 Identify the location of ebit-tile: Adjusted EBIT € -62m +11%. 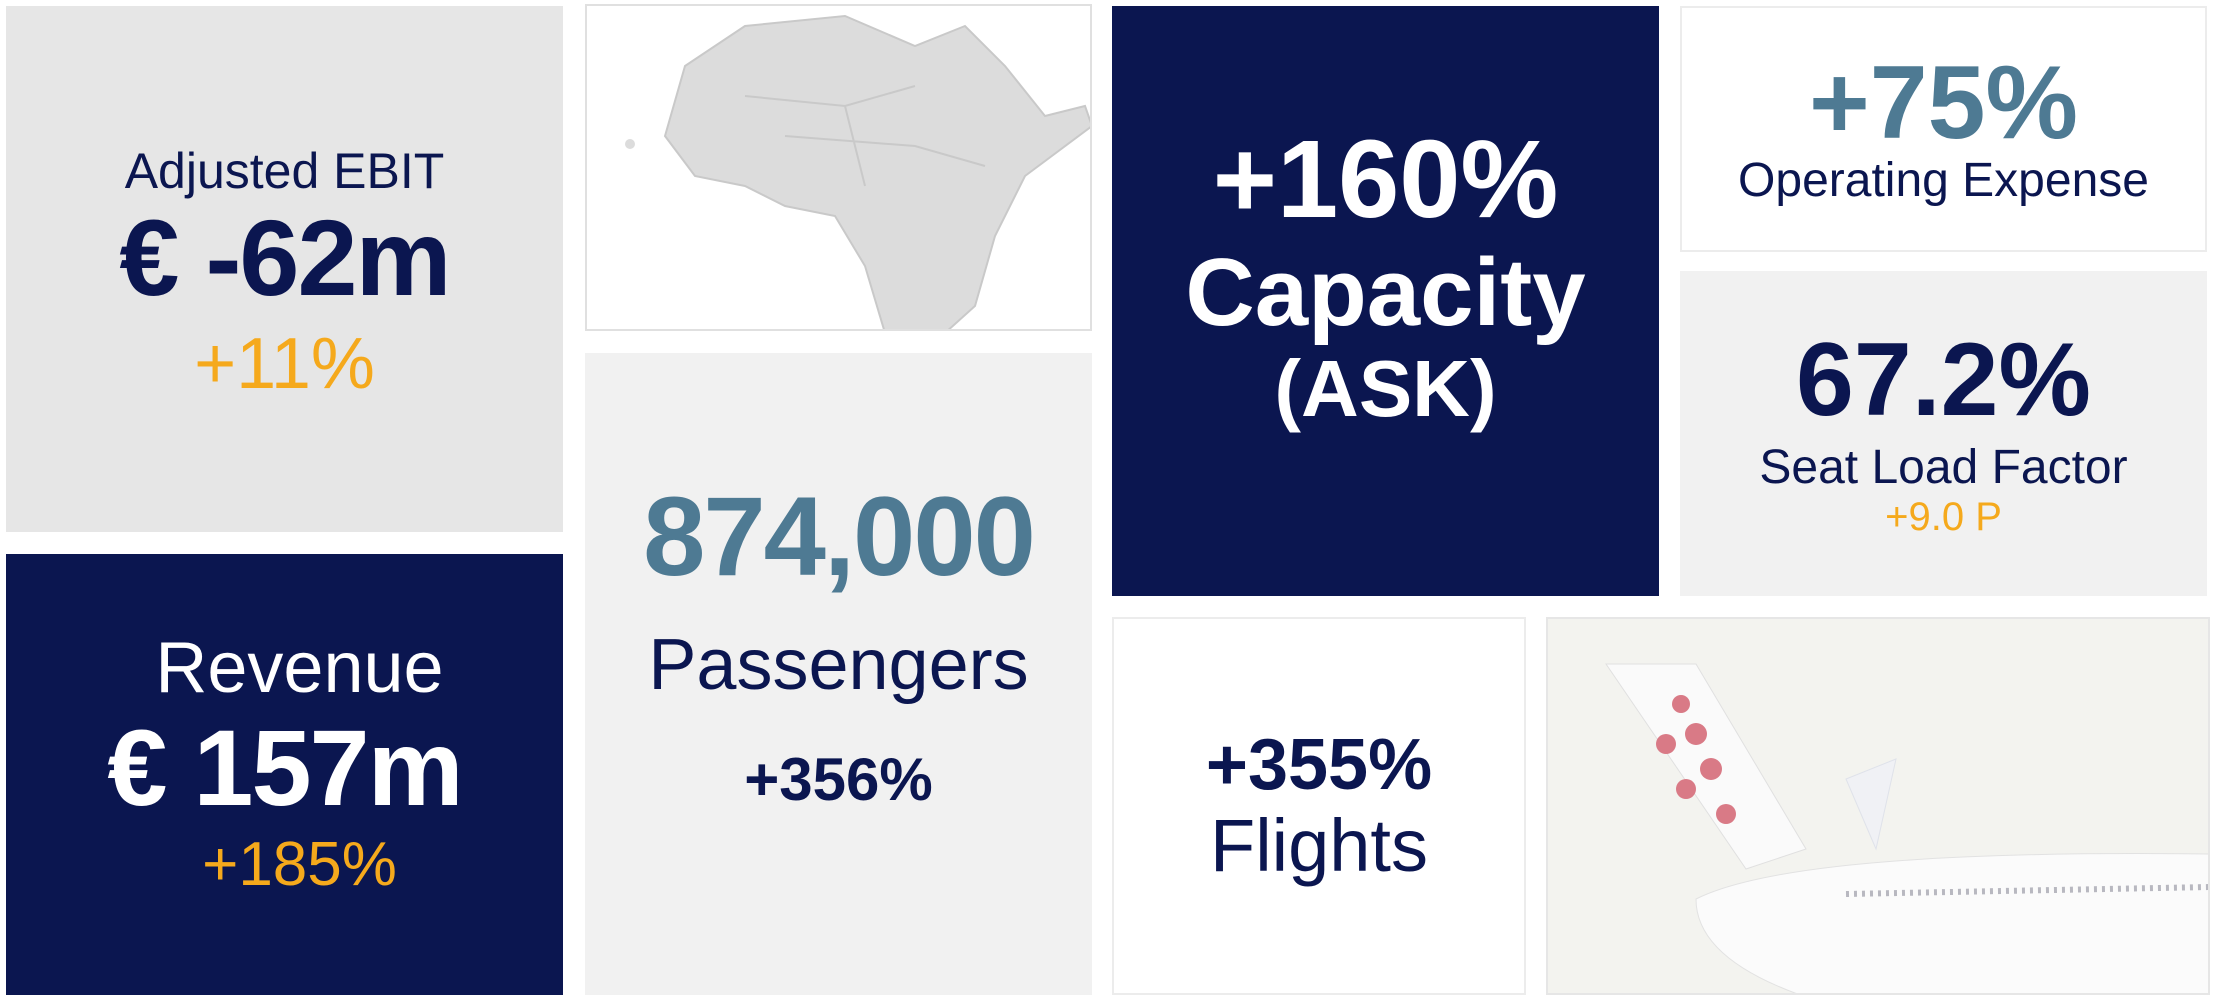
(284, 269).